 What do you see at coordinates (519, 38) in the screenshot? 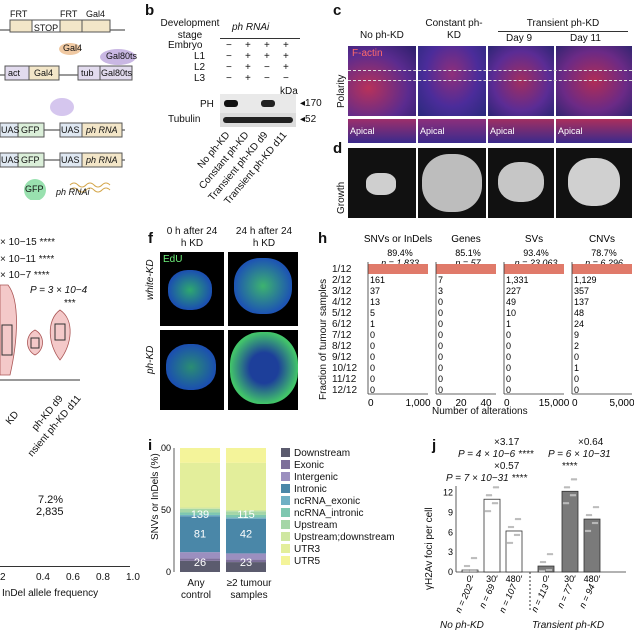
I see `col-day9: Day 9` at bounding box center [519, 38].